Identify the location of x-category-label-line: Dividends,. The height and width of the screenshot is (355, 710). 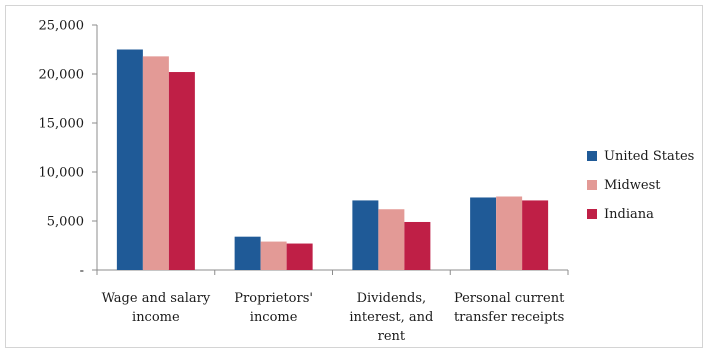
(392, 298).